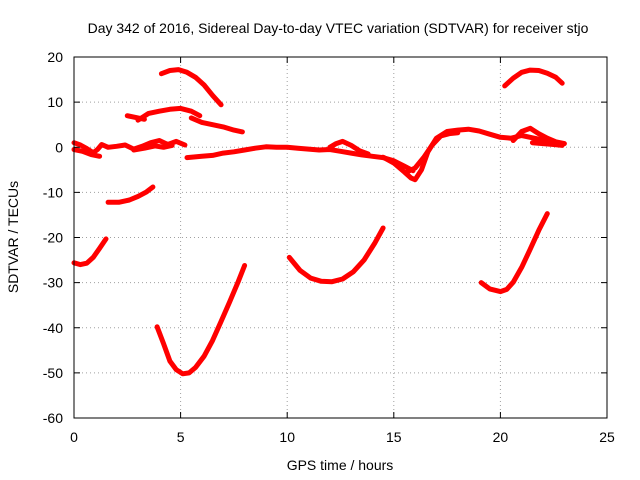  I want to click on y-tick-label: -60, so click(53, 418).